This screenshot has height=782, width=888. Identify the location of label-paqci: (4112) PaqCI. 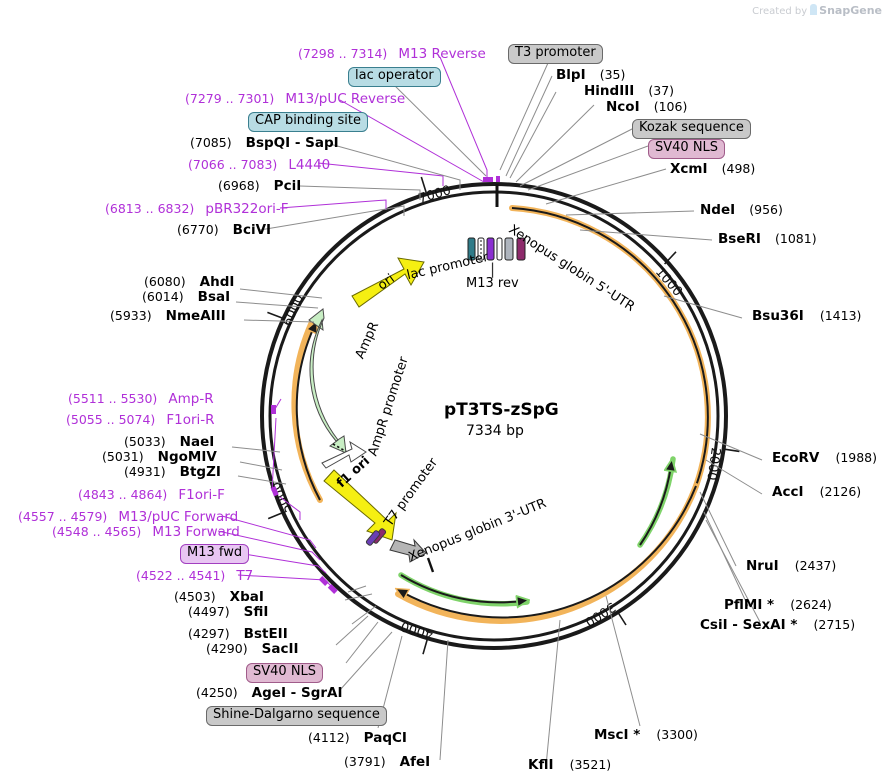
(357, 737).